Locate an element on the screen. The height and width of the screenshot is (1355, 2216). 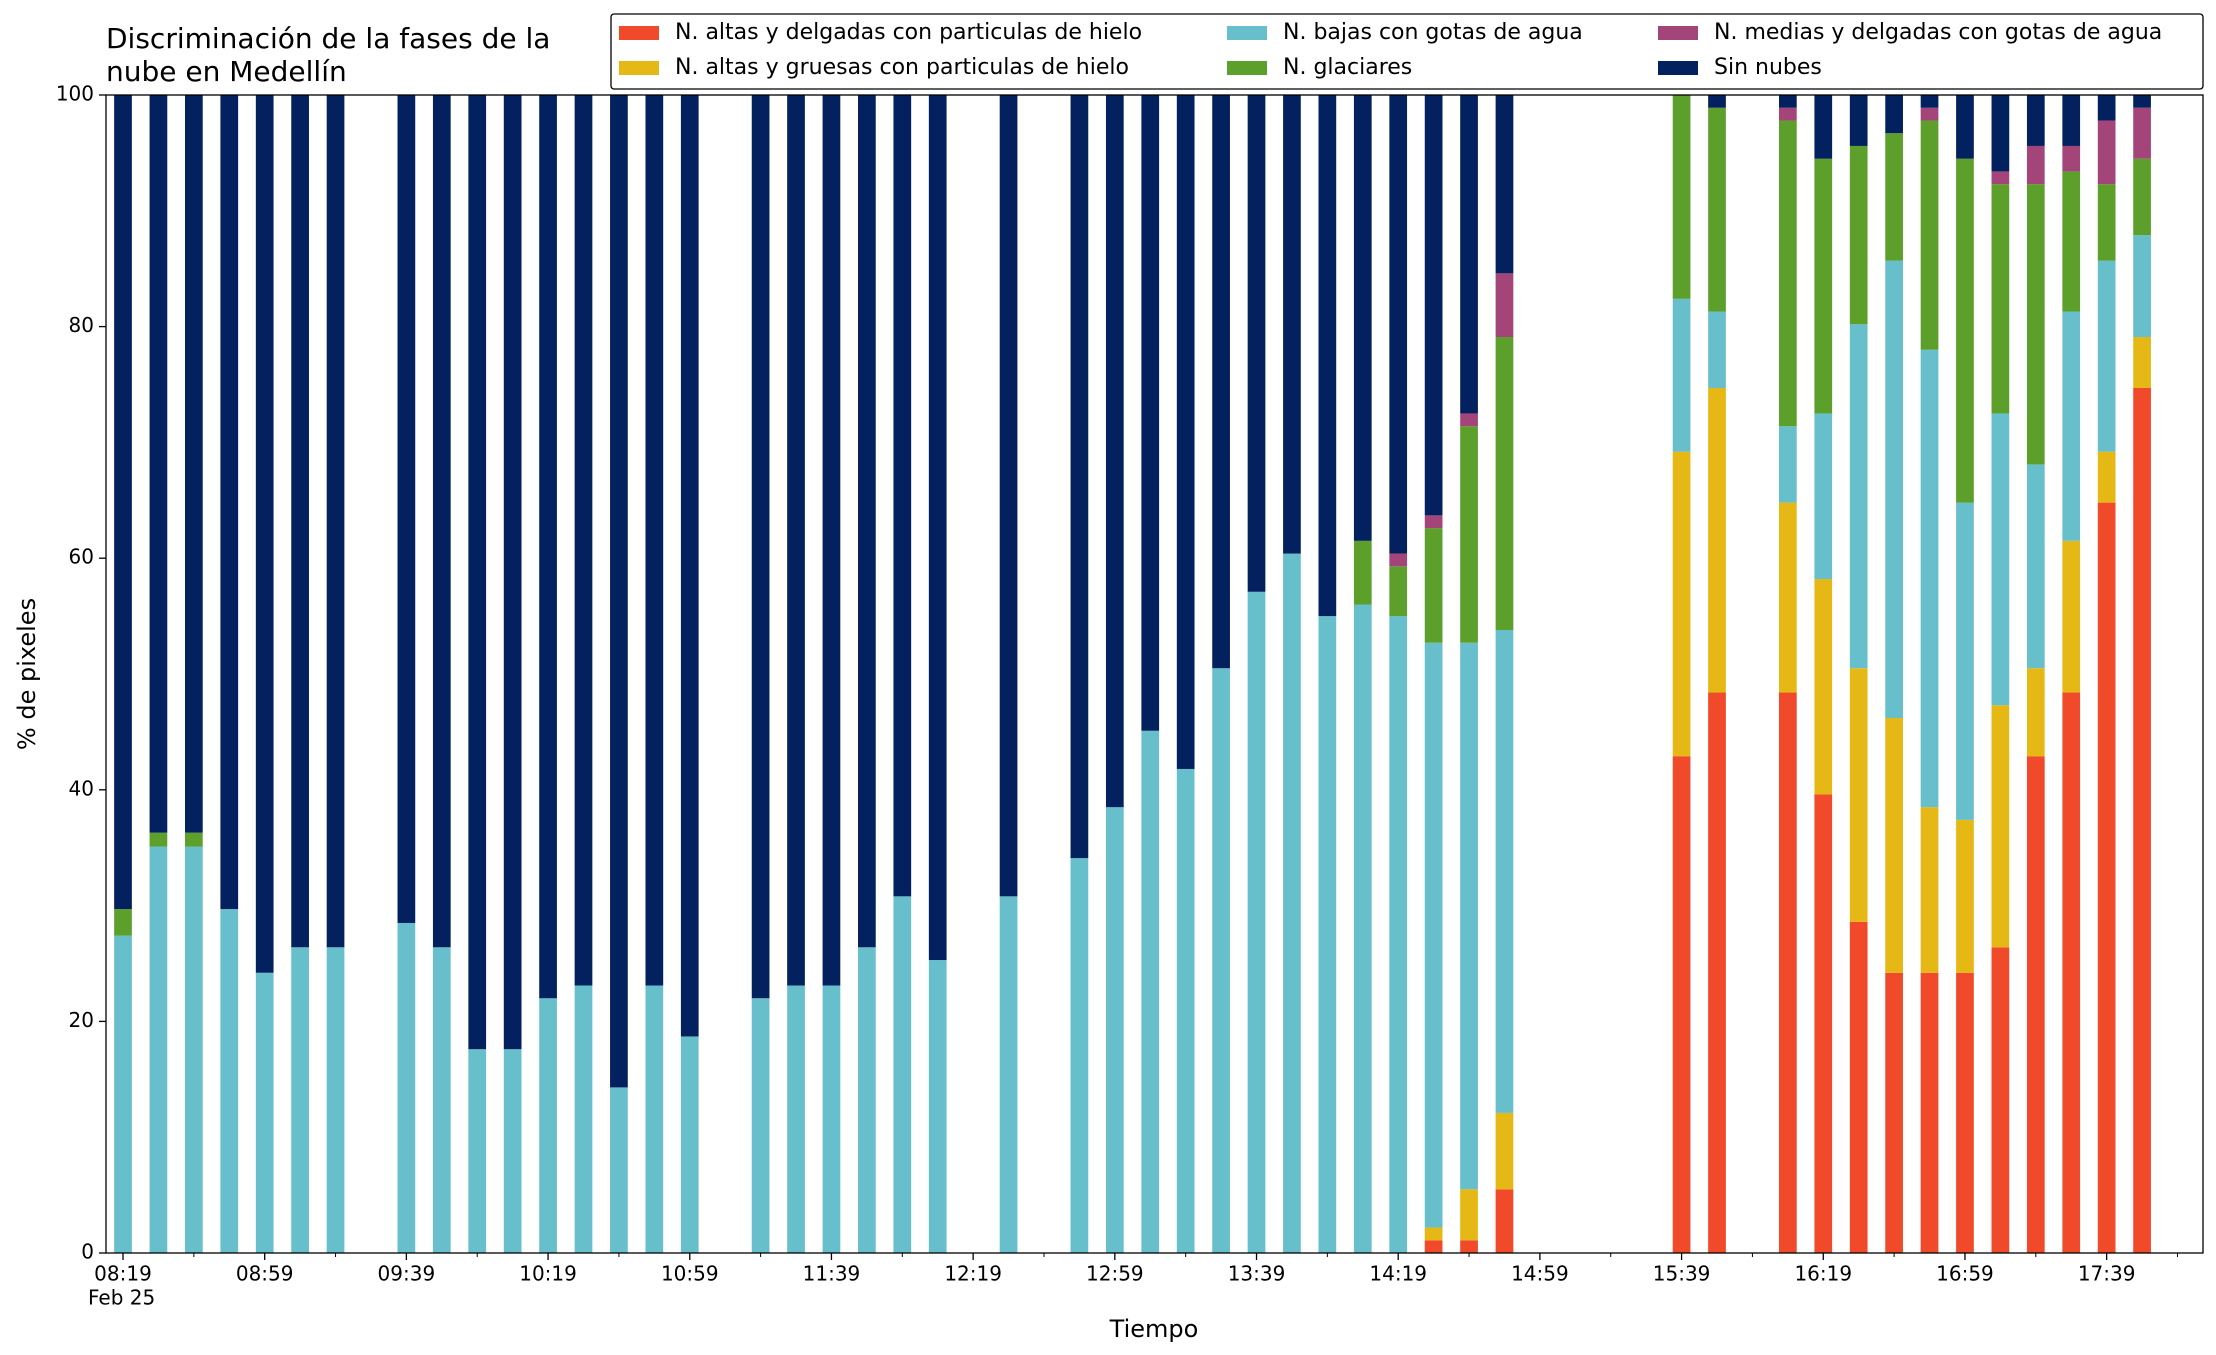
x-axis-label: Tiempo is located at coordinates (1154, 1329).